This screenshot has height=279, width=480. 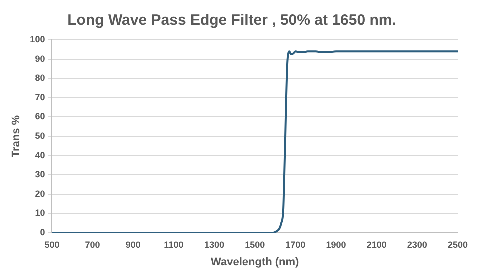 What do you see at coordinates (40, 175) in the screenshot?
I see `y-tick-label: 30` at bounding box center [40, 175].